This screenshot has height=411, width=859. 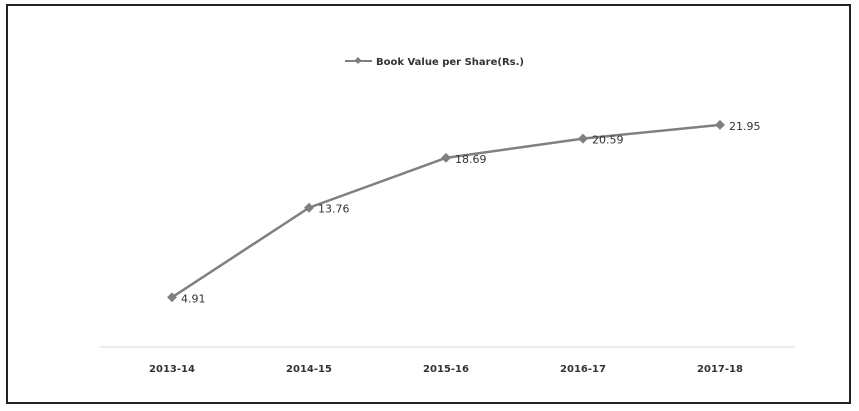 I want to click on x-tick-label-2014-15: 2014-15, so click(x=309, y=369).